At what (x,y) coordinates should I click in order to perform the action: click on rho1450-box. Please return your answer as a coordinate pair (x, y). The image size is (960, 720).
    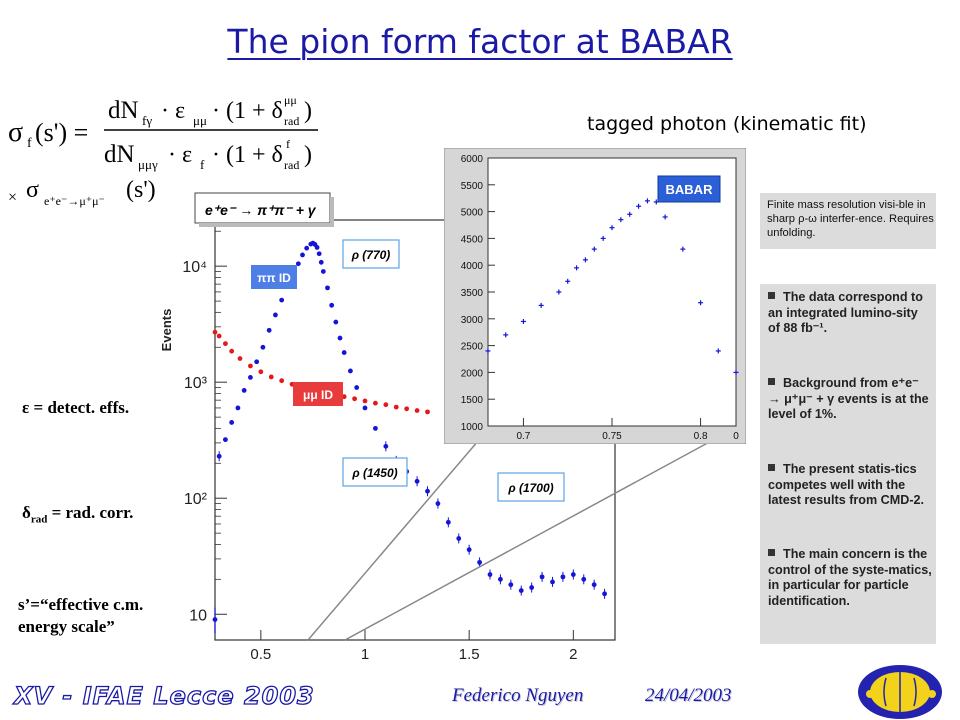
    Looking at the image, I should click on (375, 472).